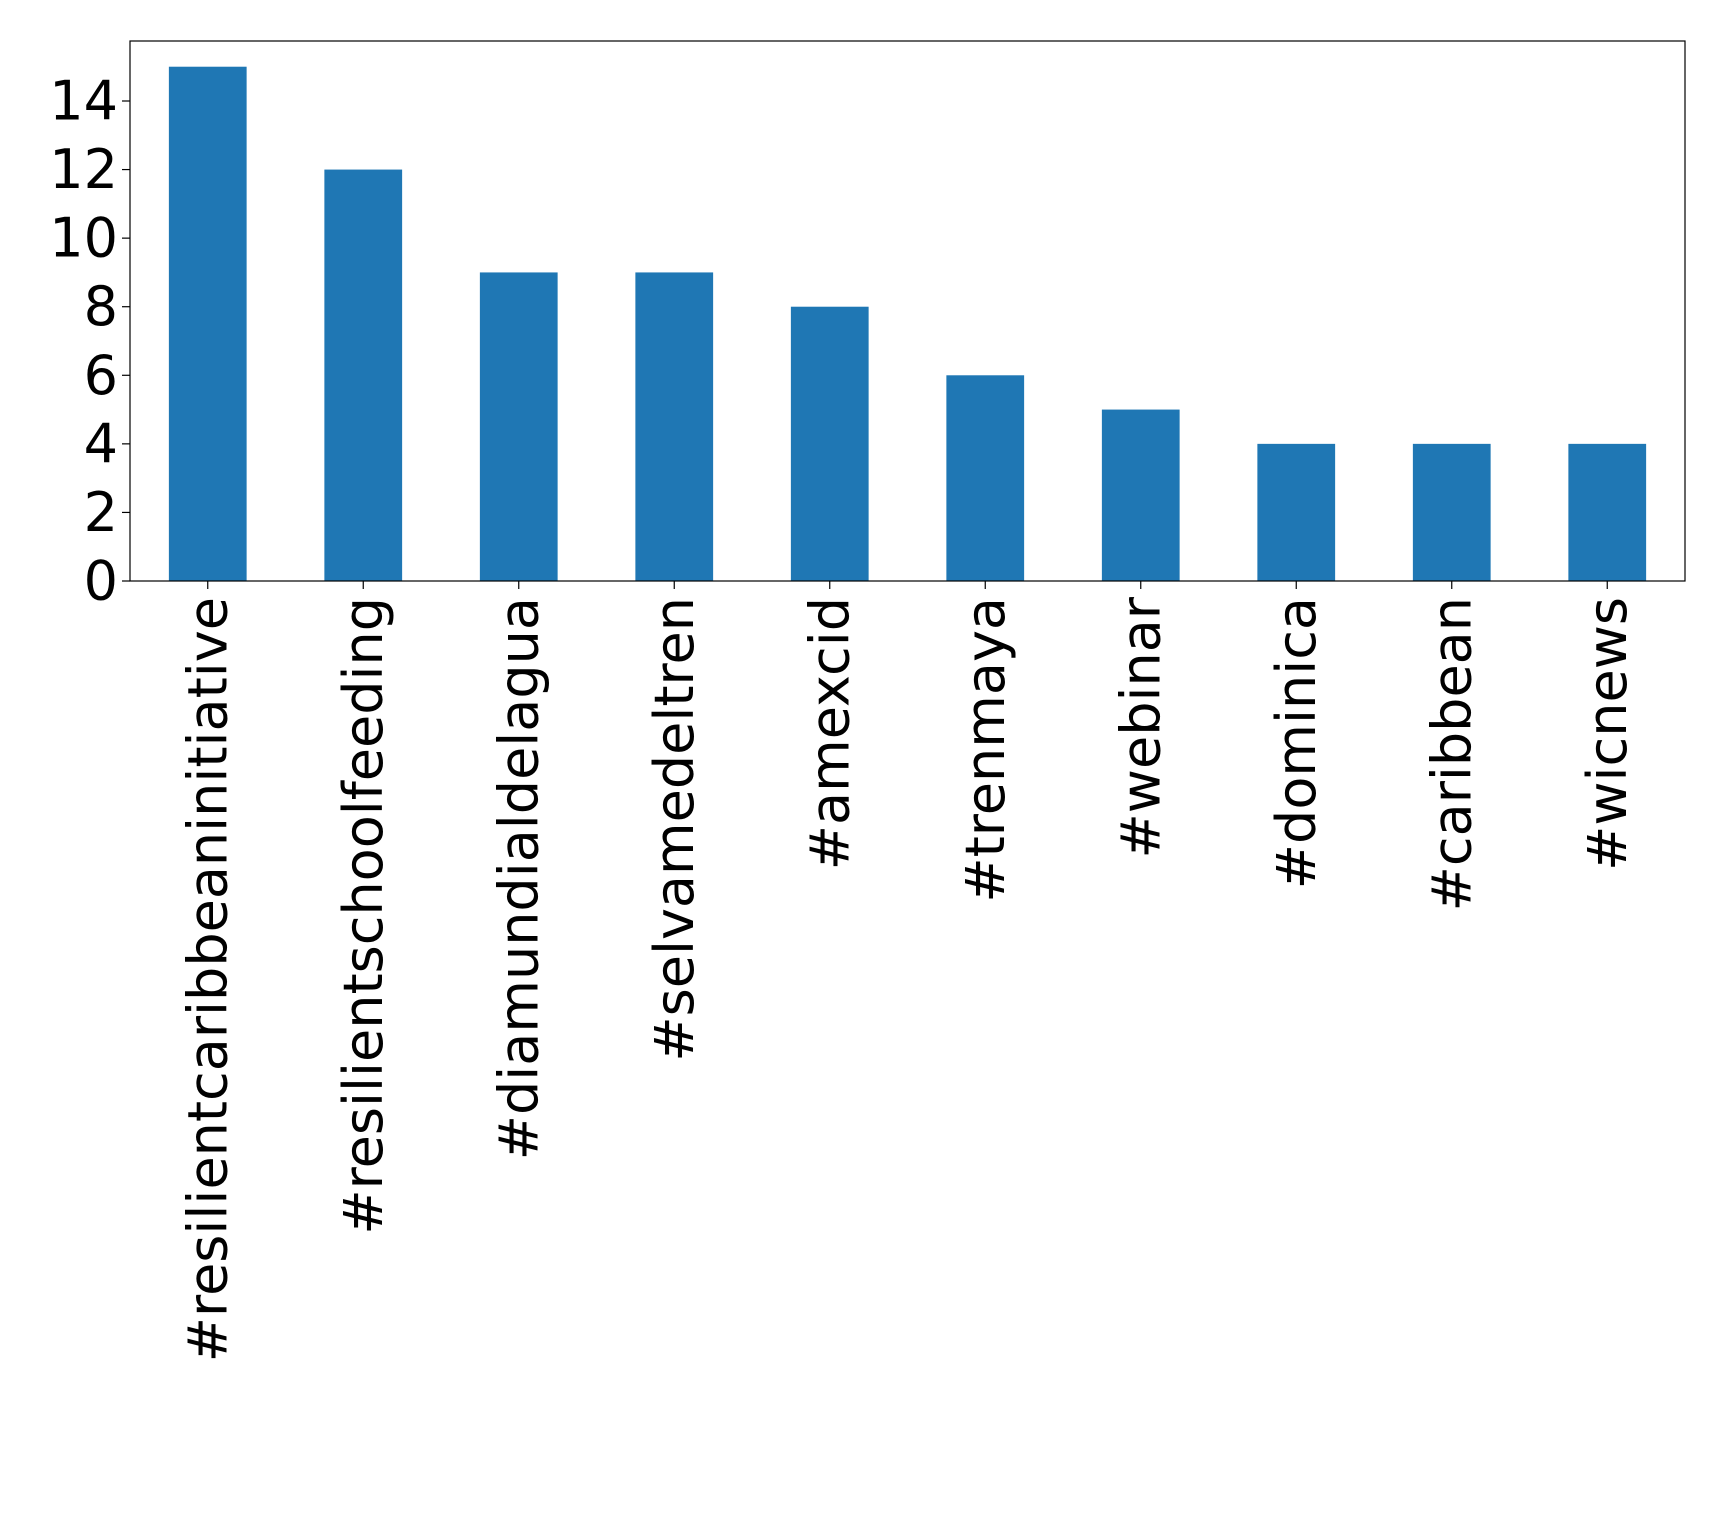 The width and height of the screenshot is (1719, 1514). I want to click on bar-diamundialdelagua, so click(518, 426).